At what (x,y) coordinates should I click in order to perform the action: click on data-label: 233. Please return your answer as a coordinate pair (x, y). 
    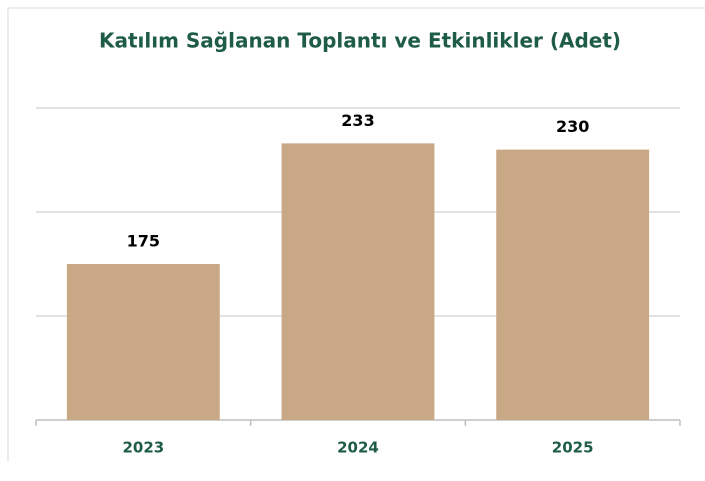
    Looking at the image, I should click on (357, 120).